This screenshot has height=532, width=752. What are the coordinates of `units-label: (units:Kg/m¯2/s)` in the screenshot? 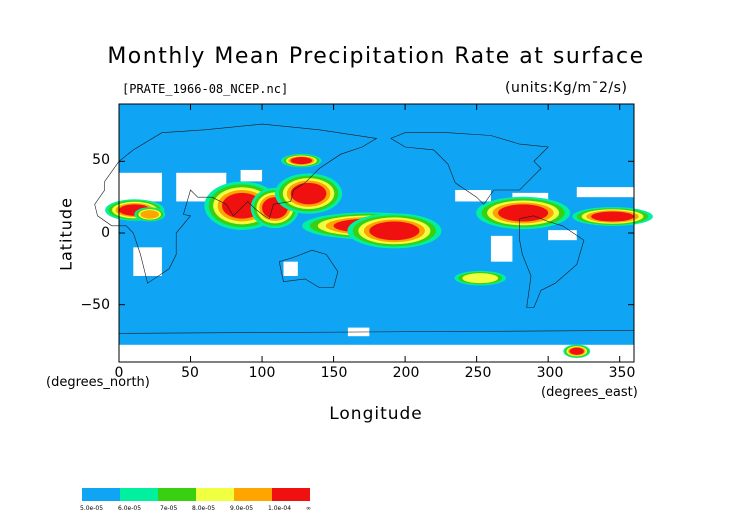 It's located at (566, 88).